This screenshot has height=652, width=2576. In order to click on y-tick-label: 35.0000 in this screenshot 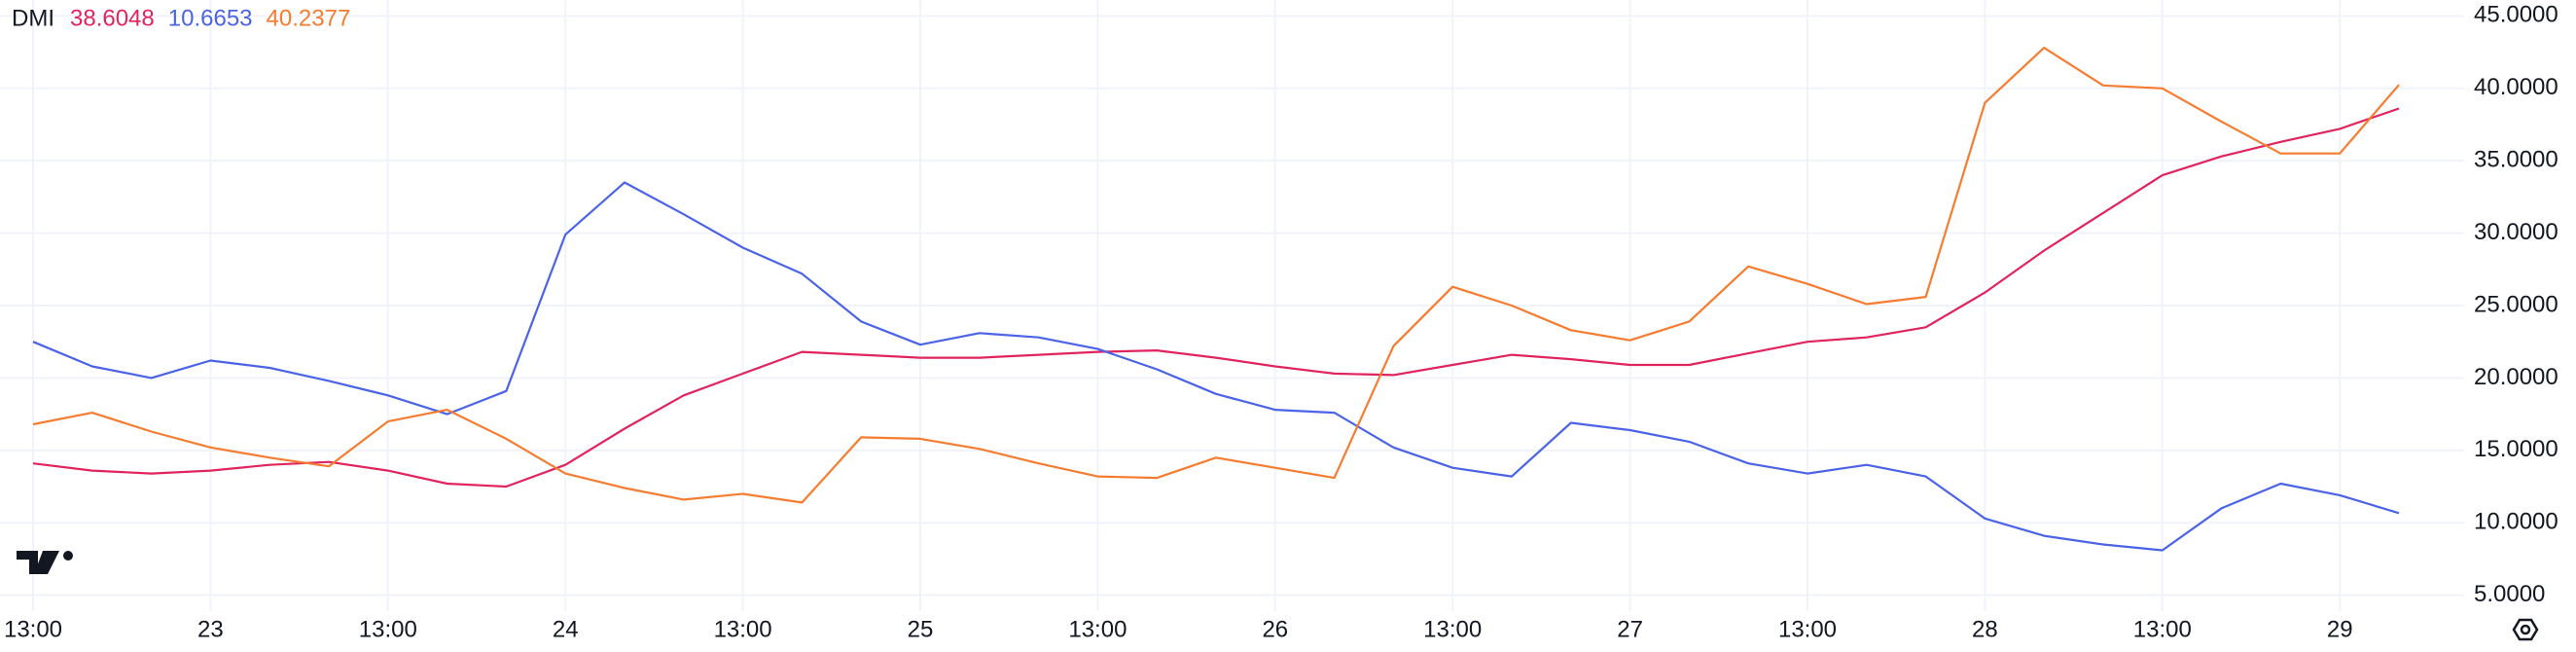, I will do `click(2516, 160)`.